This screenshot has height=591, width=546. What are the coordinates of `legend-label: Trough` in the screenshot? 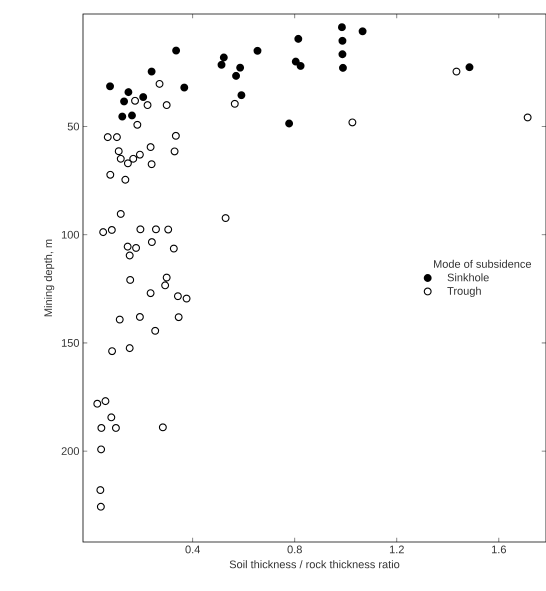 It's located at (464, 291).